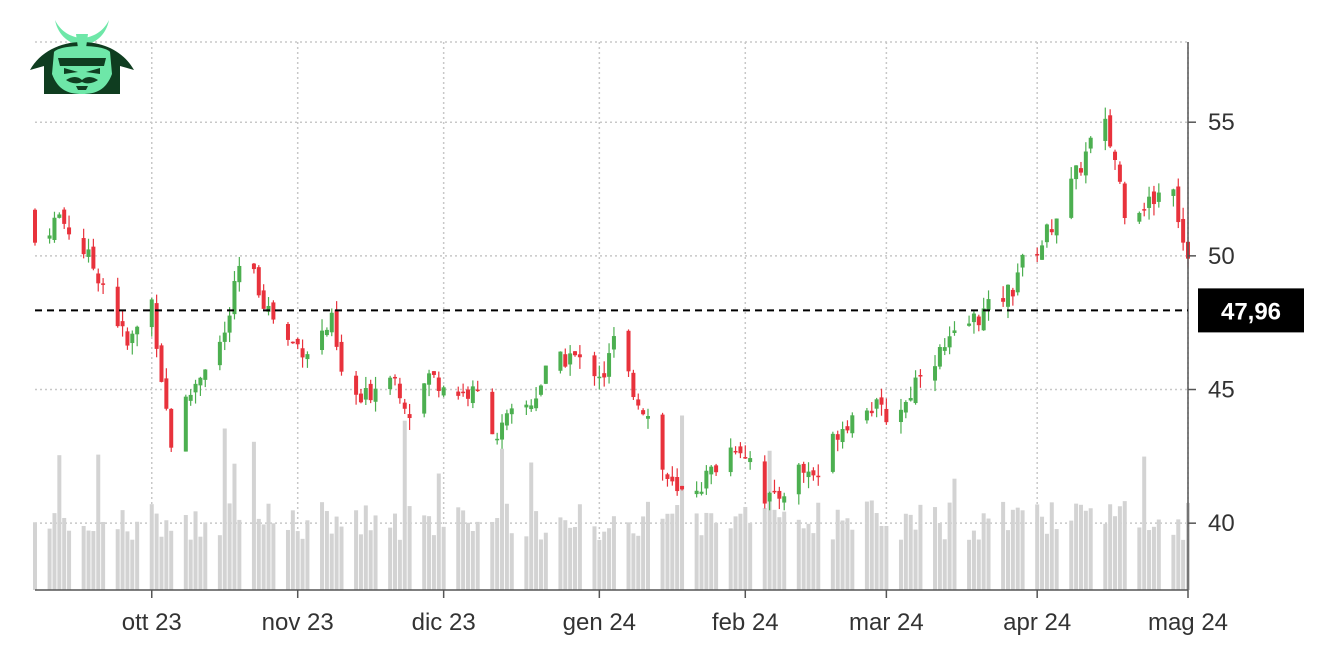 The height and width of the screenshot is (666, 1324). Describe the element at coordinates (298, 622) in the screenshot. I see `x-tick-label: nov 23` at that location.